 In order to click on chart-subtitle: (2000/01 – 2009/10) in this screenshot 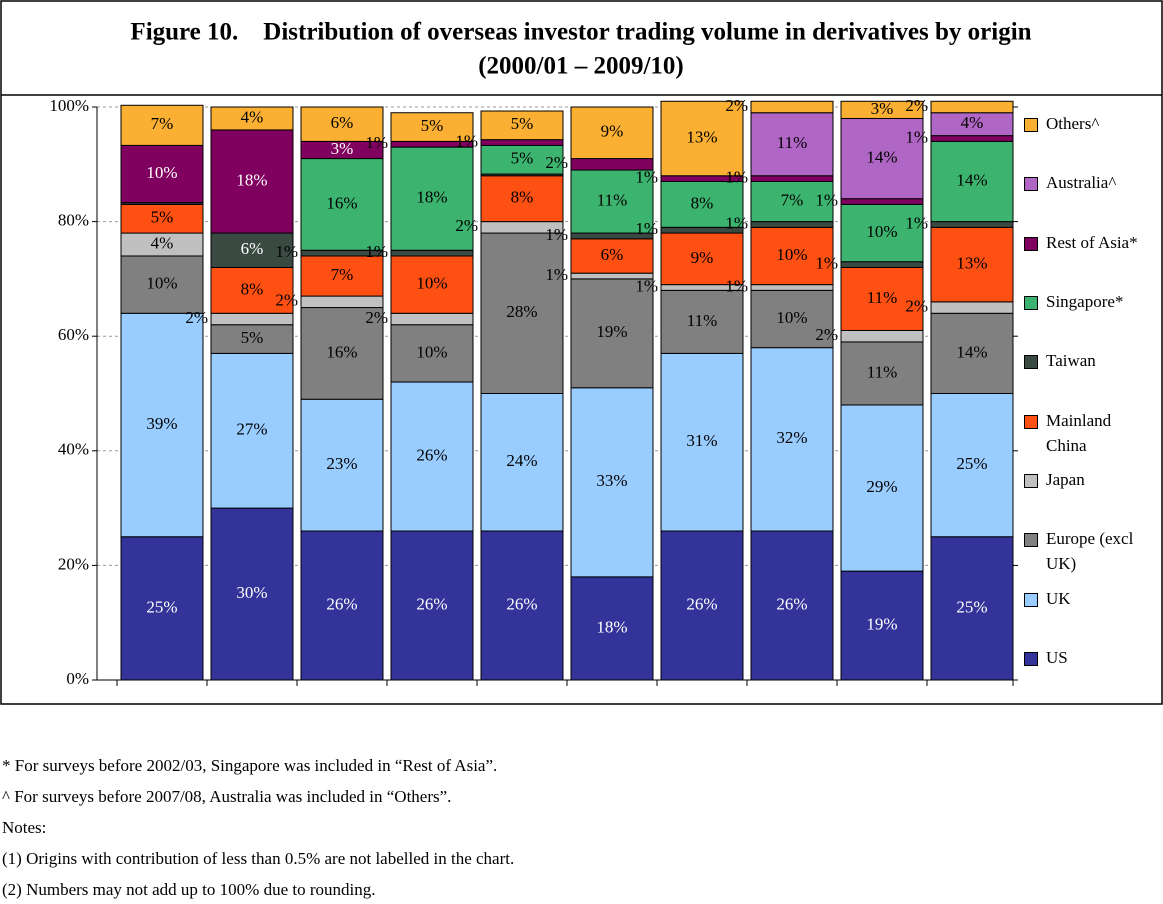, I will do `click(581, 66)`.